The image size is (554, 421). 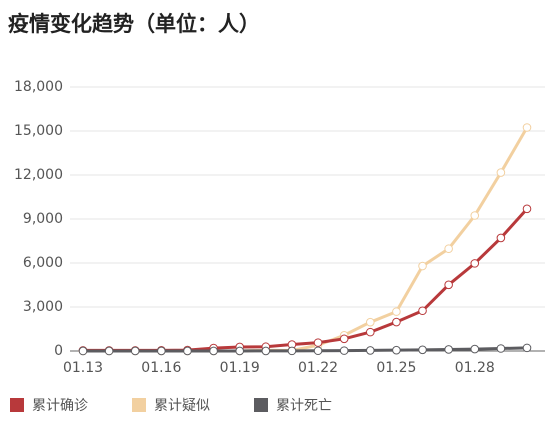 I want to click on x-tick-label: 01.22, so click(x=318, y=368).